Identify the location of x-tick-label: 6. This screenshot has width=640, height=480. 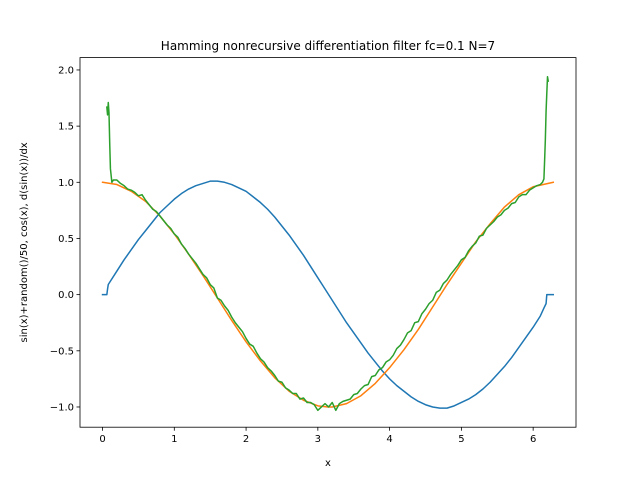
(533, 439).